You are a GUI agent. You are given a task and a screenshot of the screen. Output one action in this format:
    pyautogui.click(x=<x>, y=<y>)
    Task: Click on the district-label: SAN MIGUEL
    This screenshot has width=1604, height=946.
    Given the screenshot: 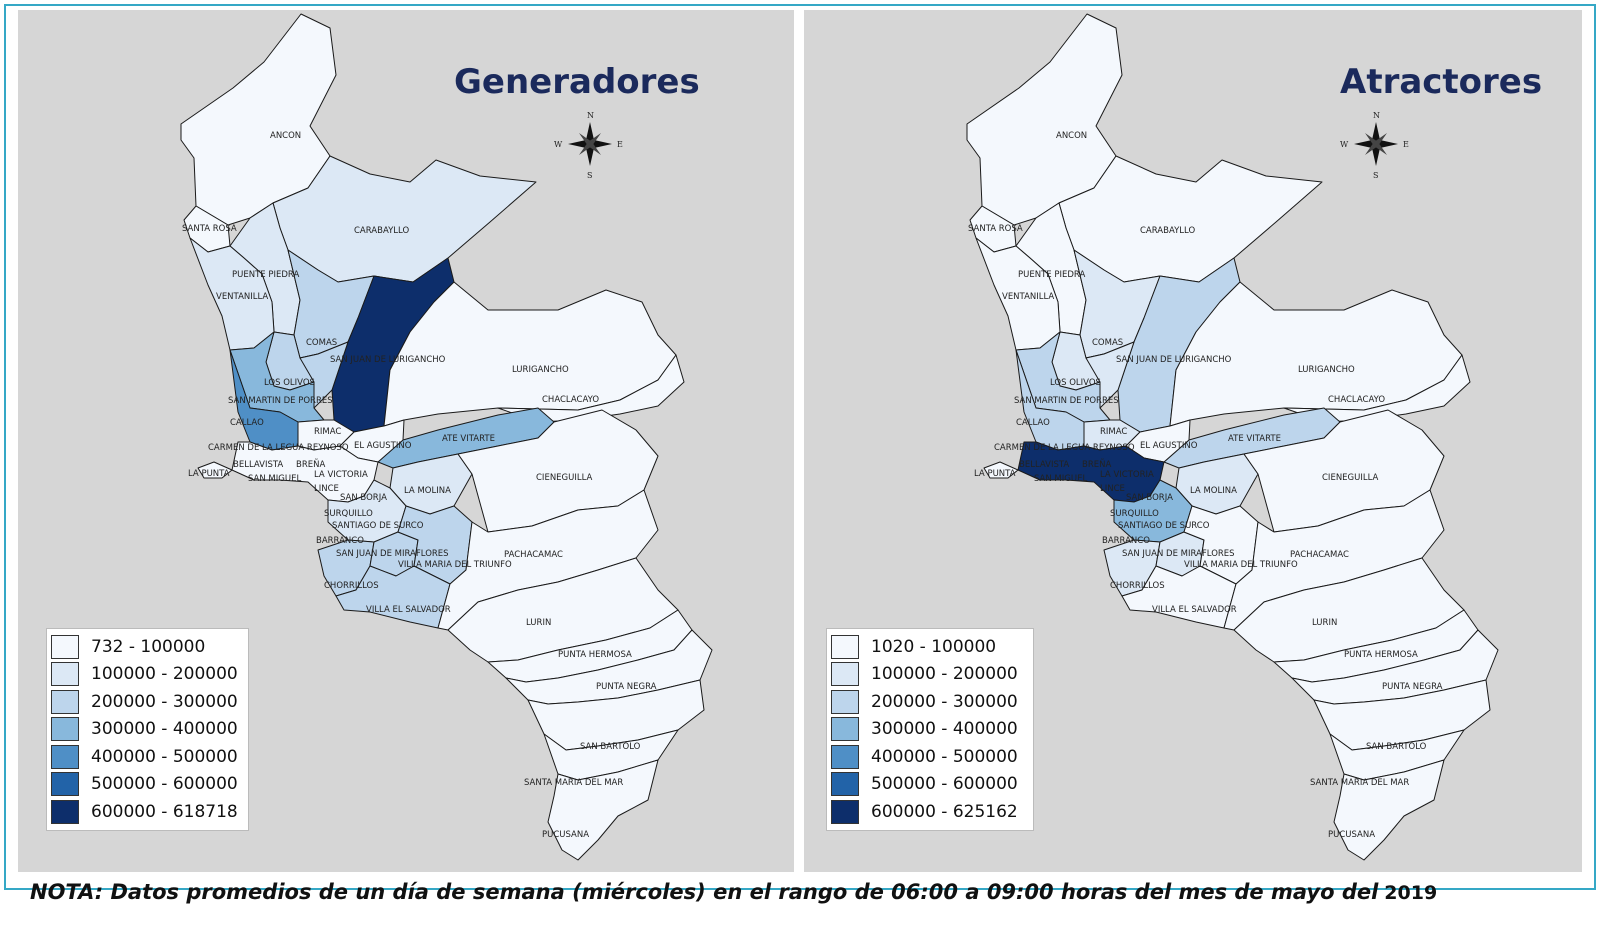 What is the action you would take?
    pyautogui.click(x=1060, y=479)
    